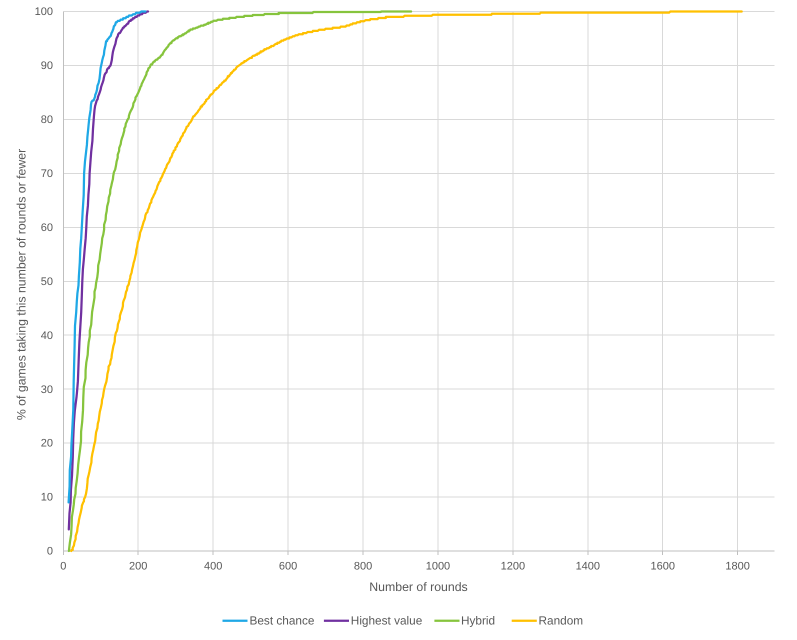  Describe the element at coordinates (561, 621) in the screenshot. I see `svg-text: Random` at that location.